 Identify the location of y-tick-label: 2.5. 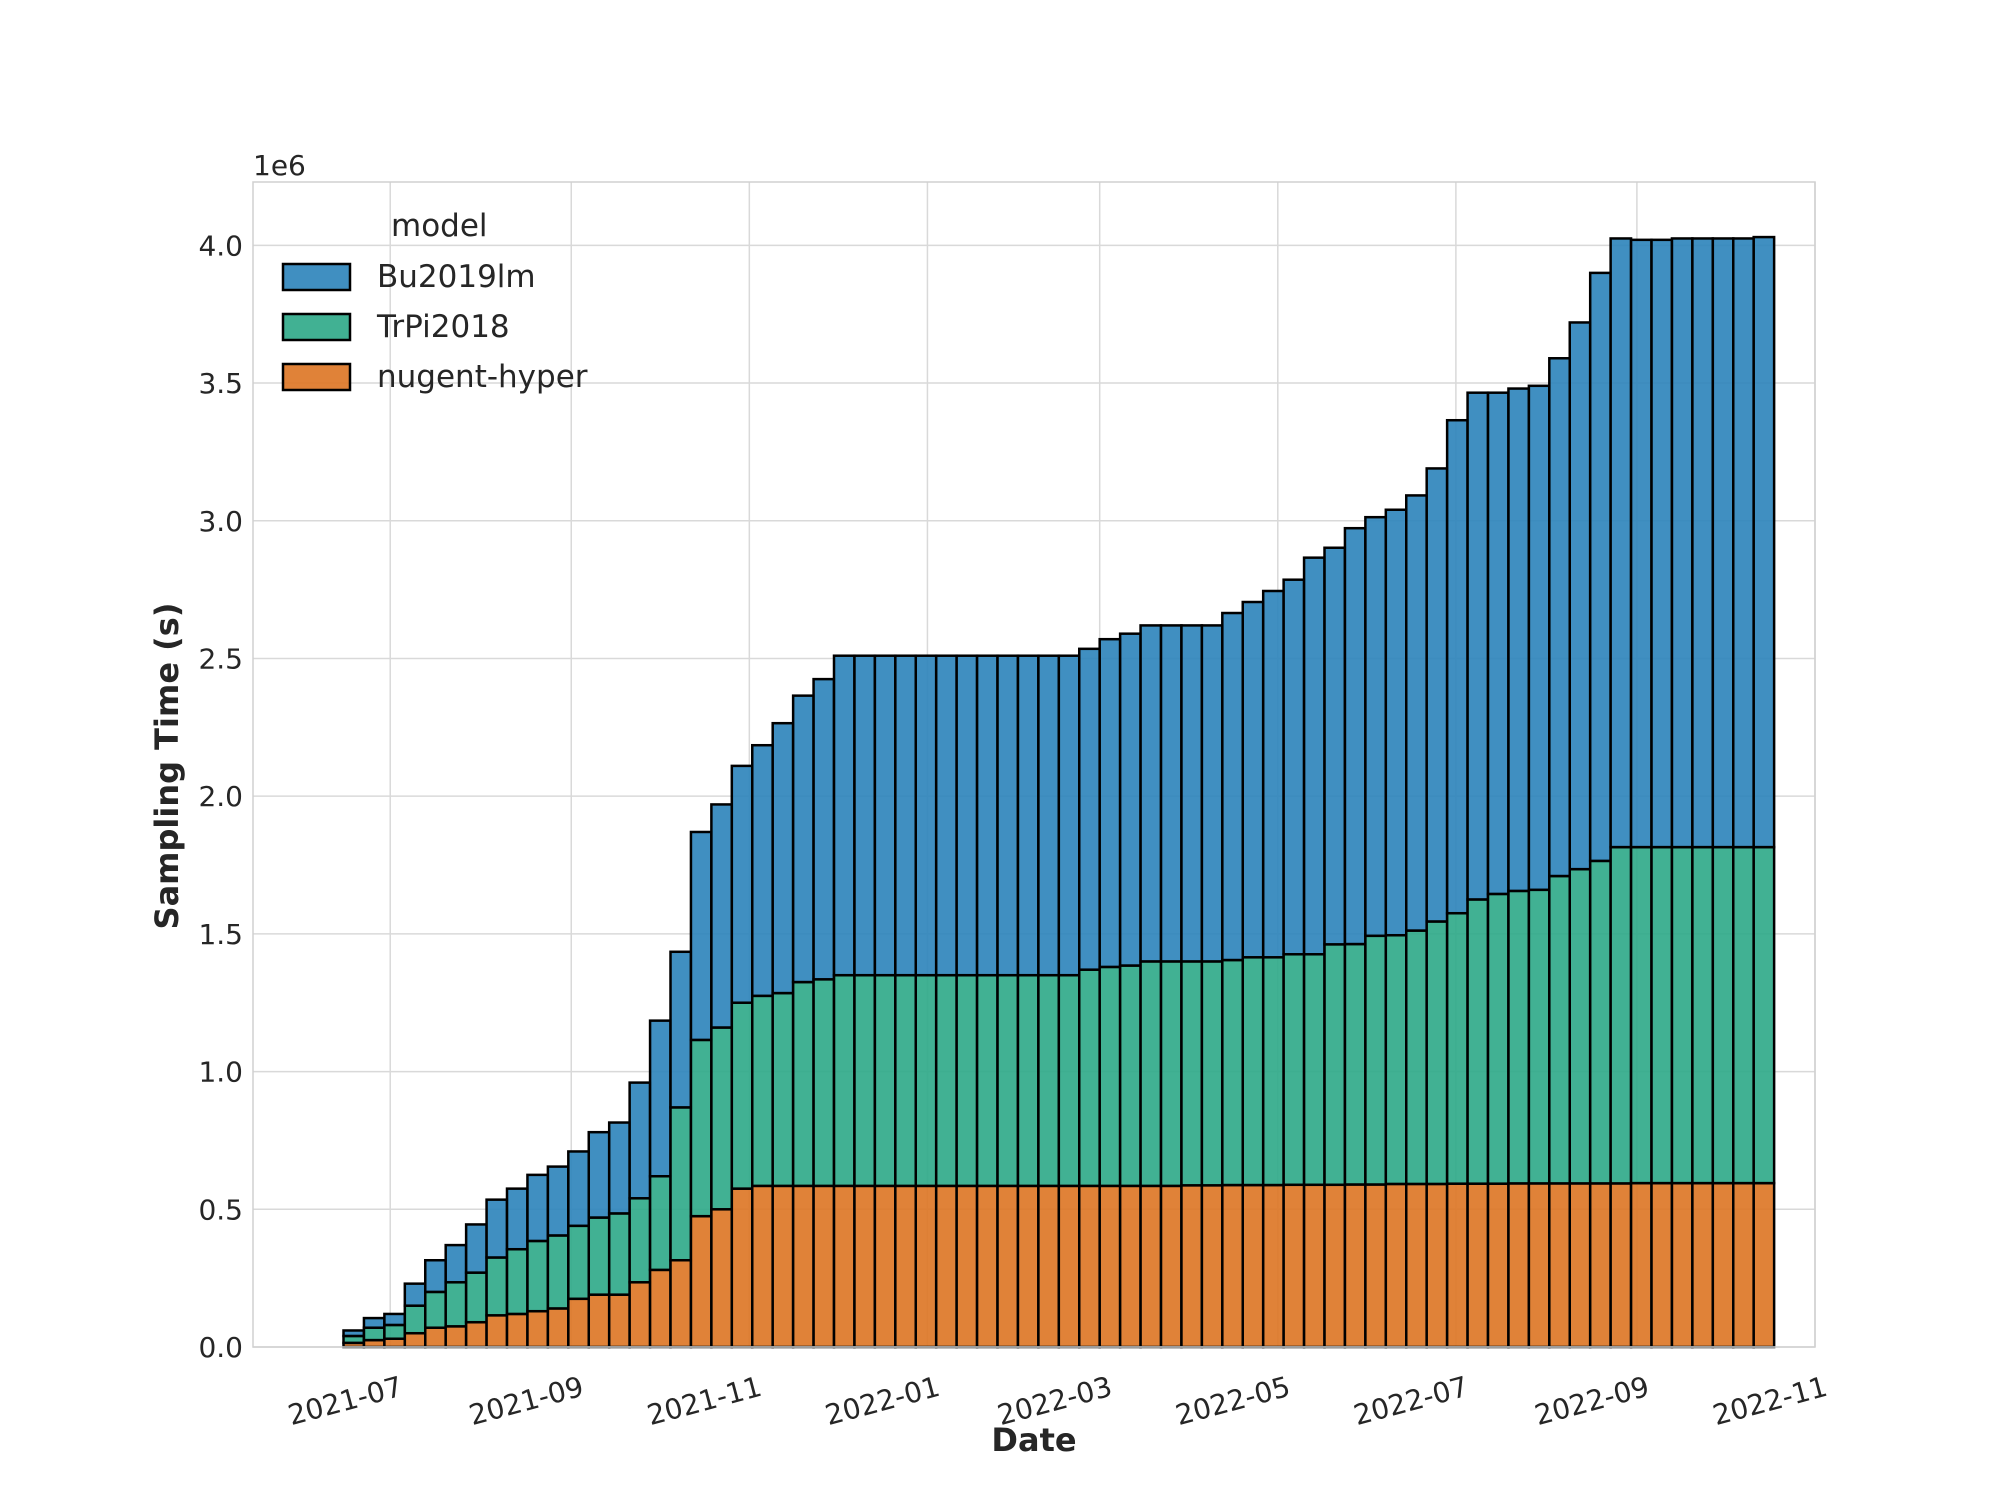
(220, 658).